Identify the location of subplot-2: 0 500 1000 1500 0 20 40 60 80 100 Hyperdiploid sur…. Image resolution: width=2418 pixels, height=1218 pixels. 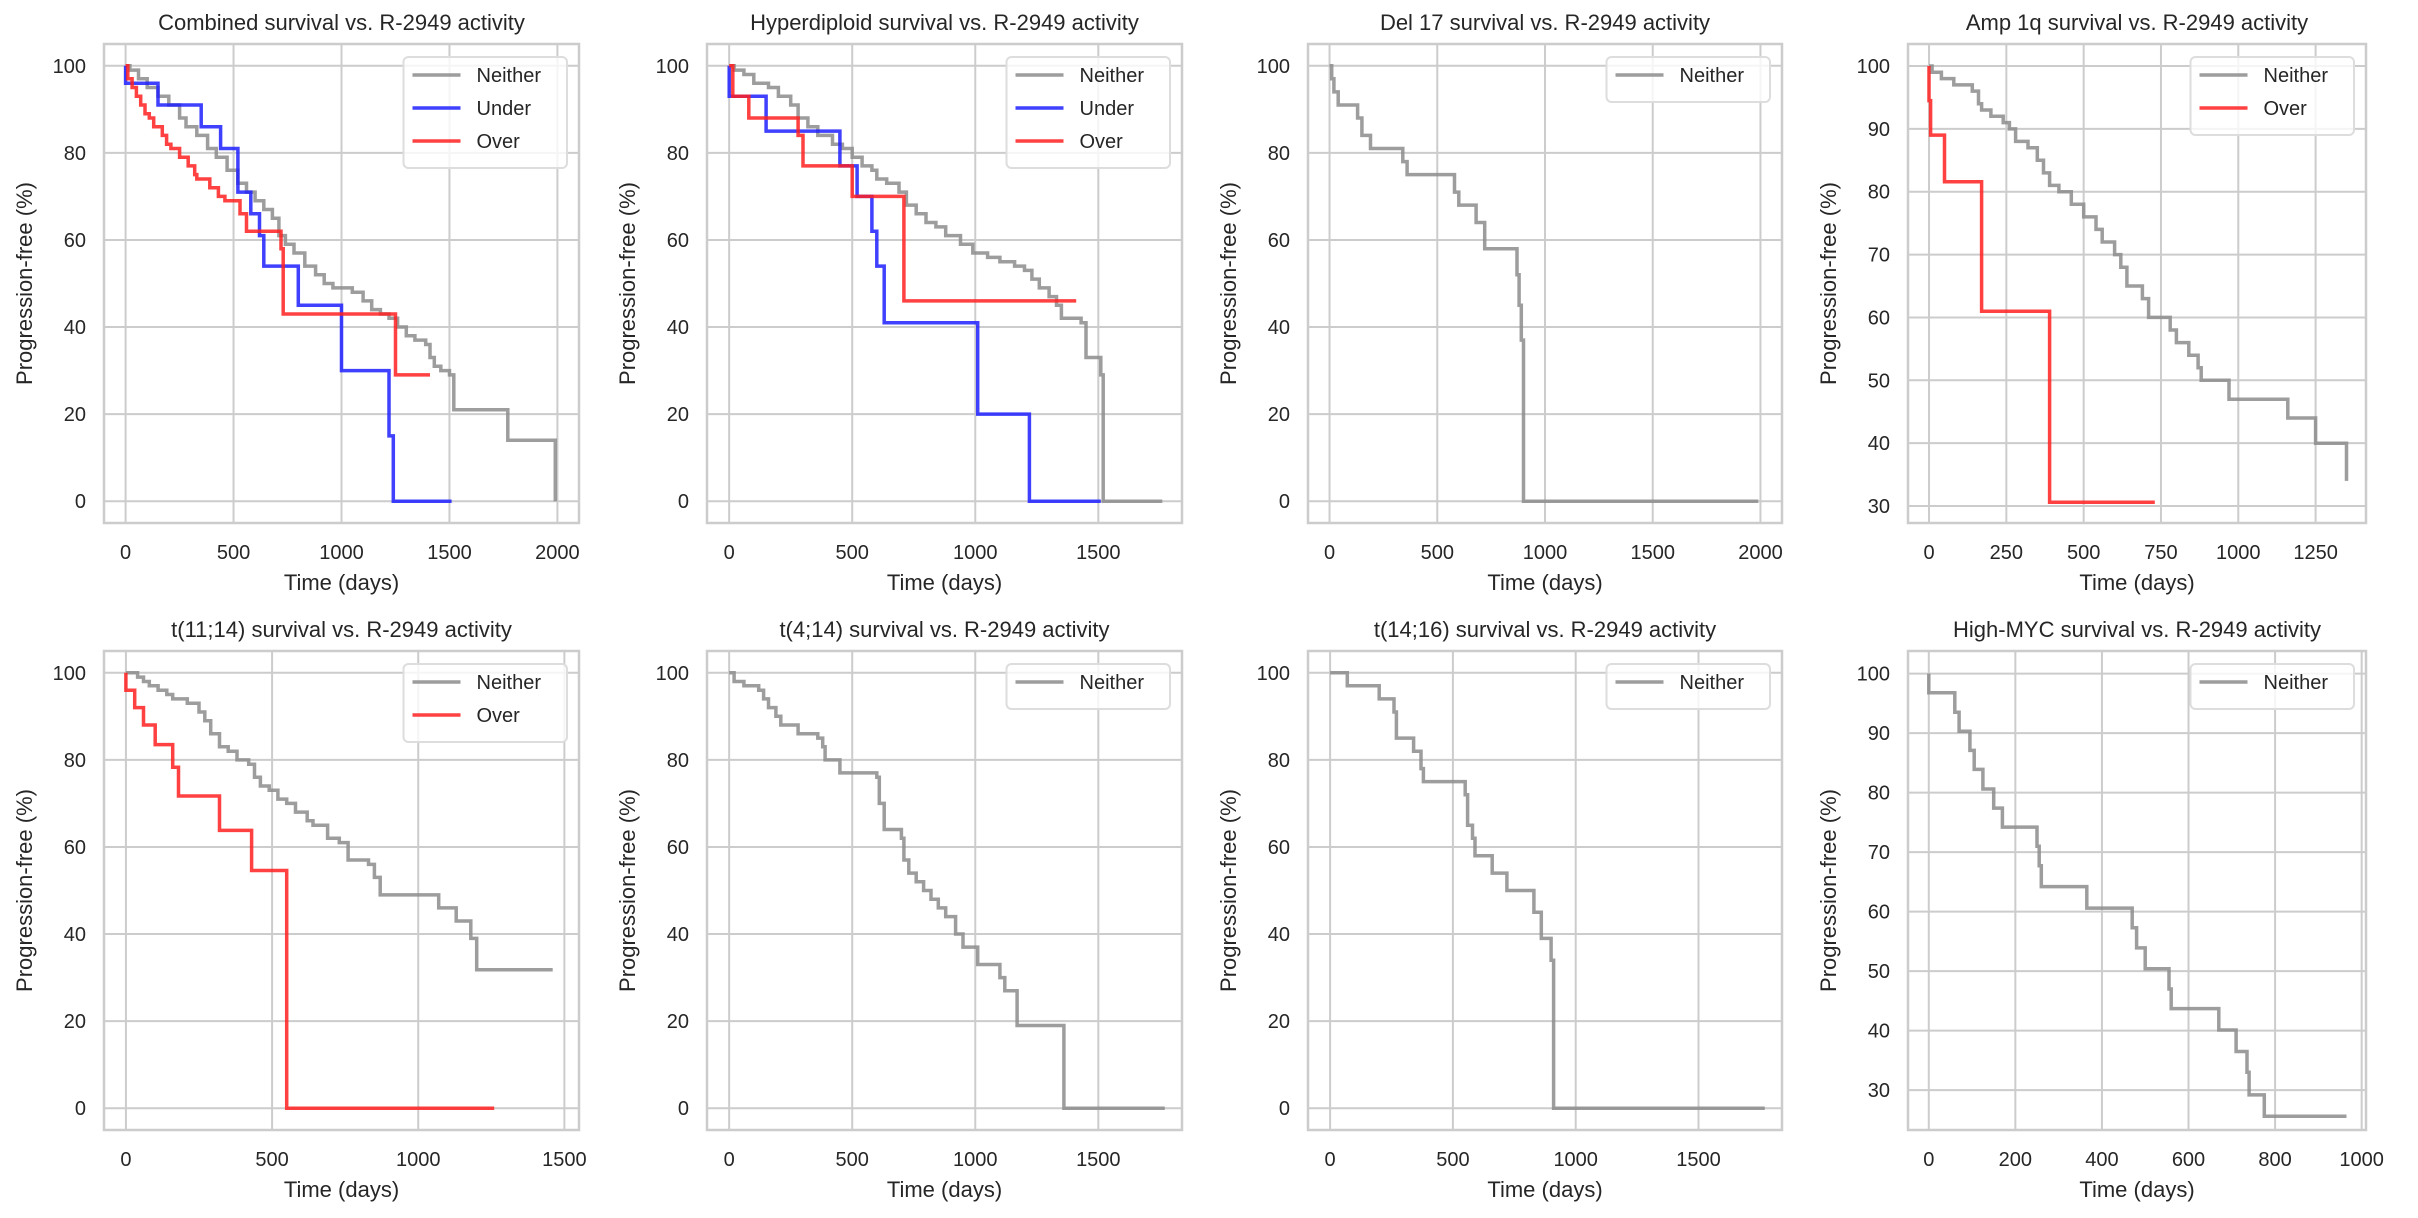
(899, 302).